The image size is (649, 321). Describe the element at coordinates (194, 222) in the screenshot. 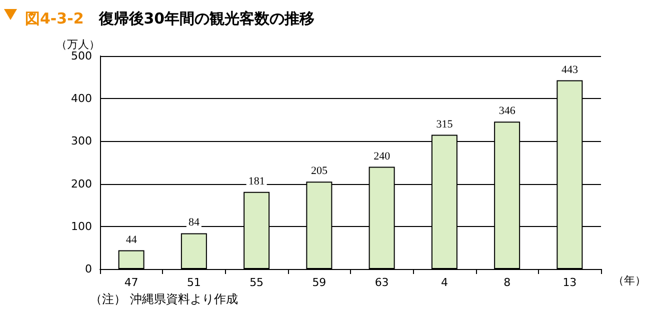

I see `data-label: 84` at that location.